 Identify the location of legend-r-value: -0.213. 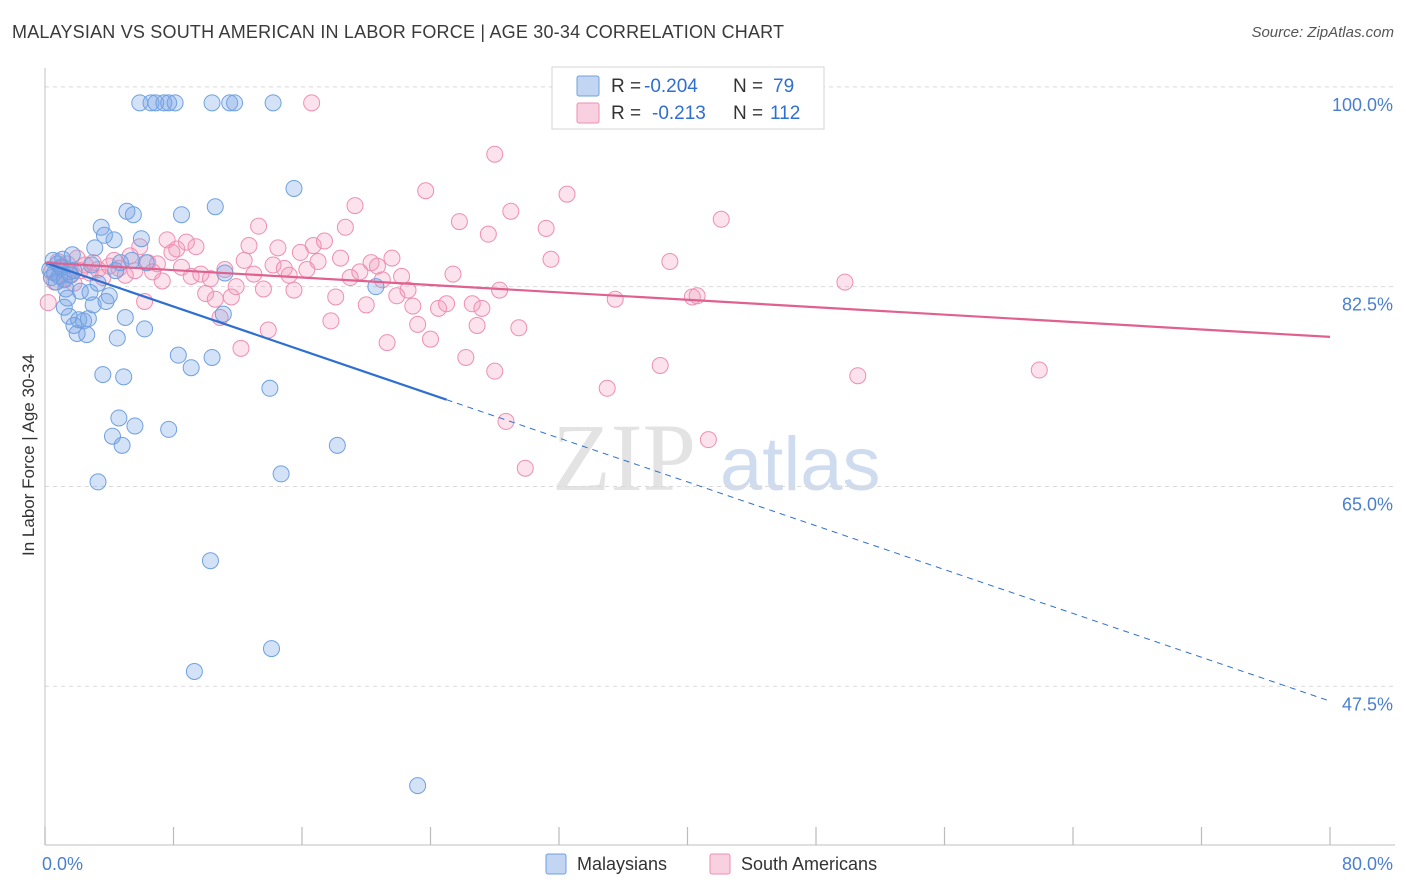
(679, 113).